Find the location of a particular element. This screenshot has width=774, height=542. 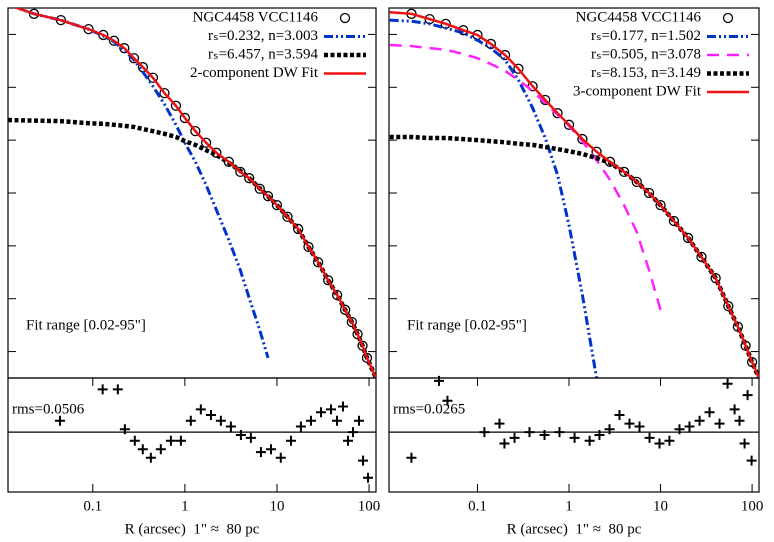

legend-label: 3-component DW Fit is located at coordinates (637, 91).